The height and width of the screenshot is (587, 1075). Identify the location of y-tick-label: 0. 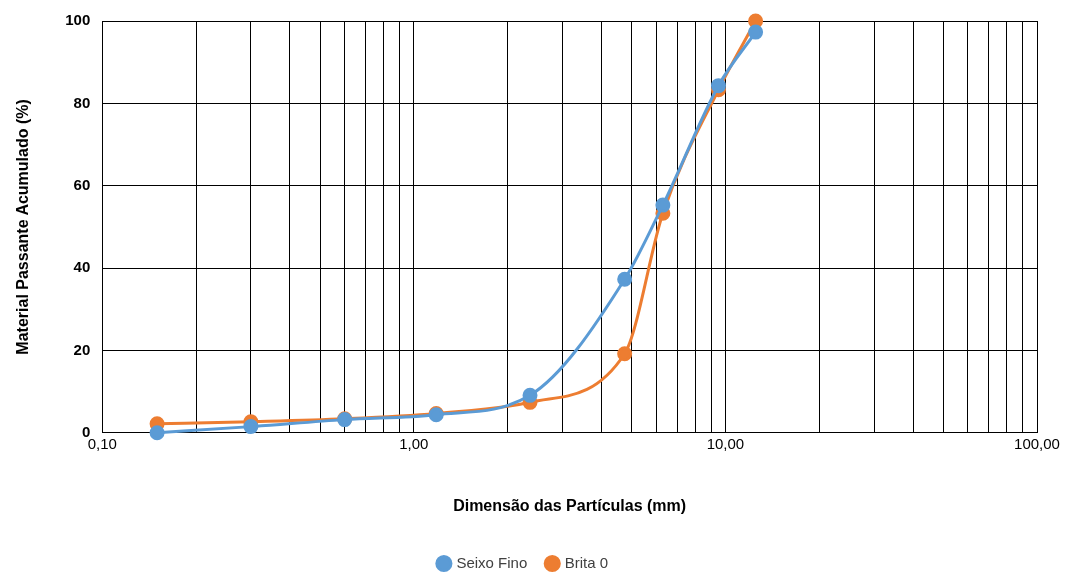
(86, 431).